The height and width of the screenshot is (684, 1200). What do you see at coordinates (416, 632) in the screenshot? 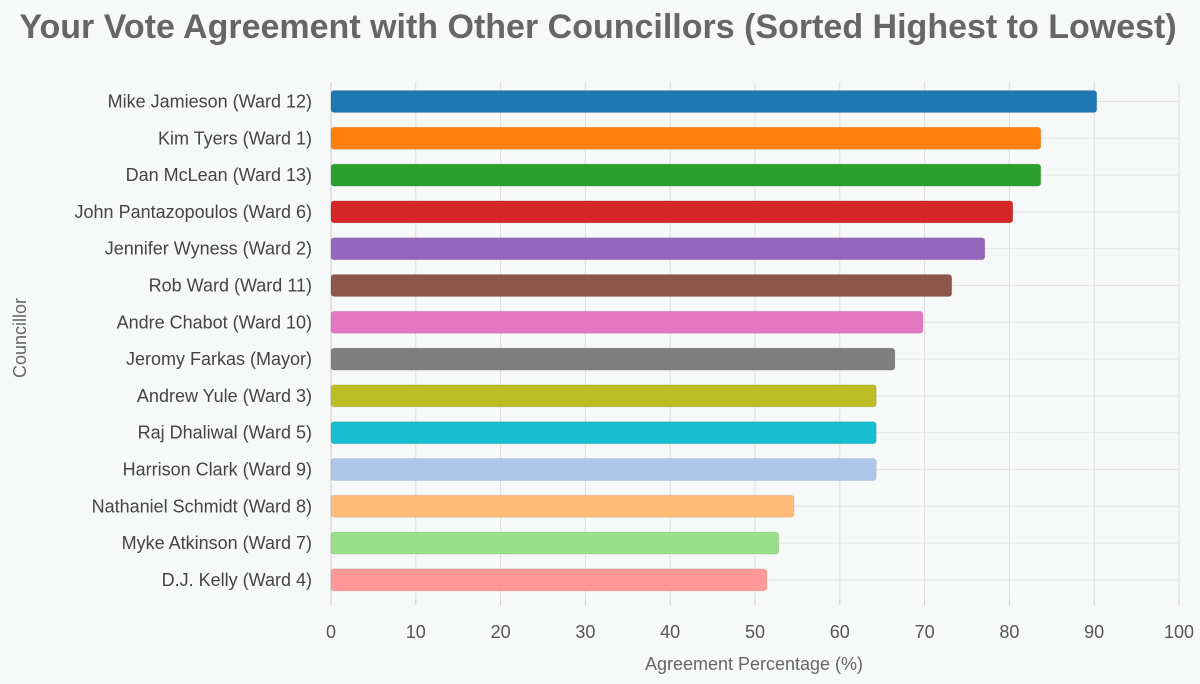
I see `x-tick-label: 10` at bounding box center [416, 632].